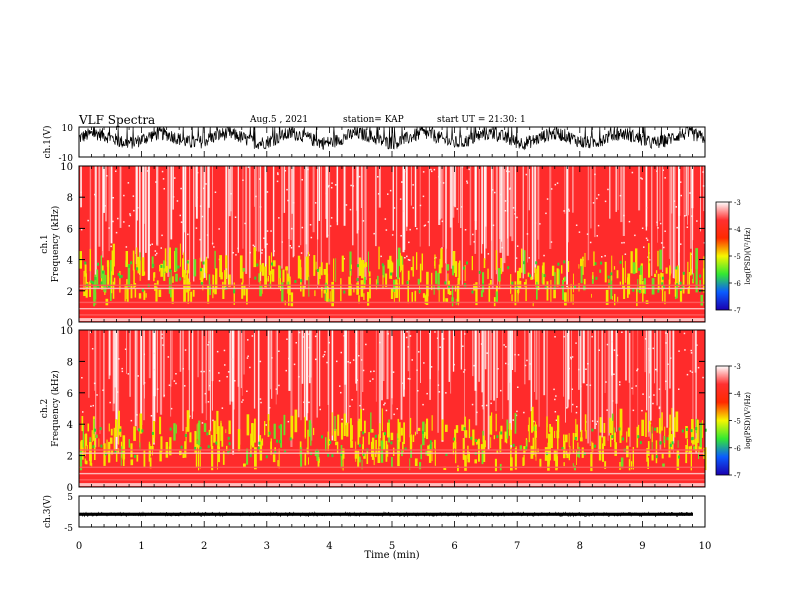 This screenshot has height=612, width=792. Describe the element at coordinates (267, 546) in the screenshot. I see `xtick-label: 3` at that location.